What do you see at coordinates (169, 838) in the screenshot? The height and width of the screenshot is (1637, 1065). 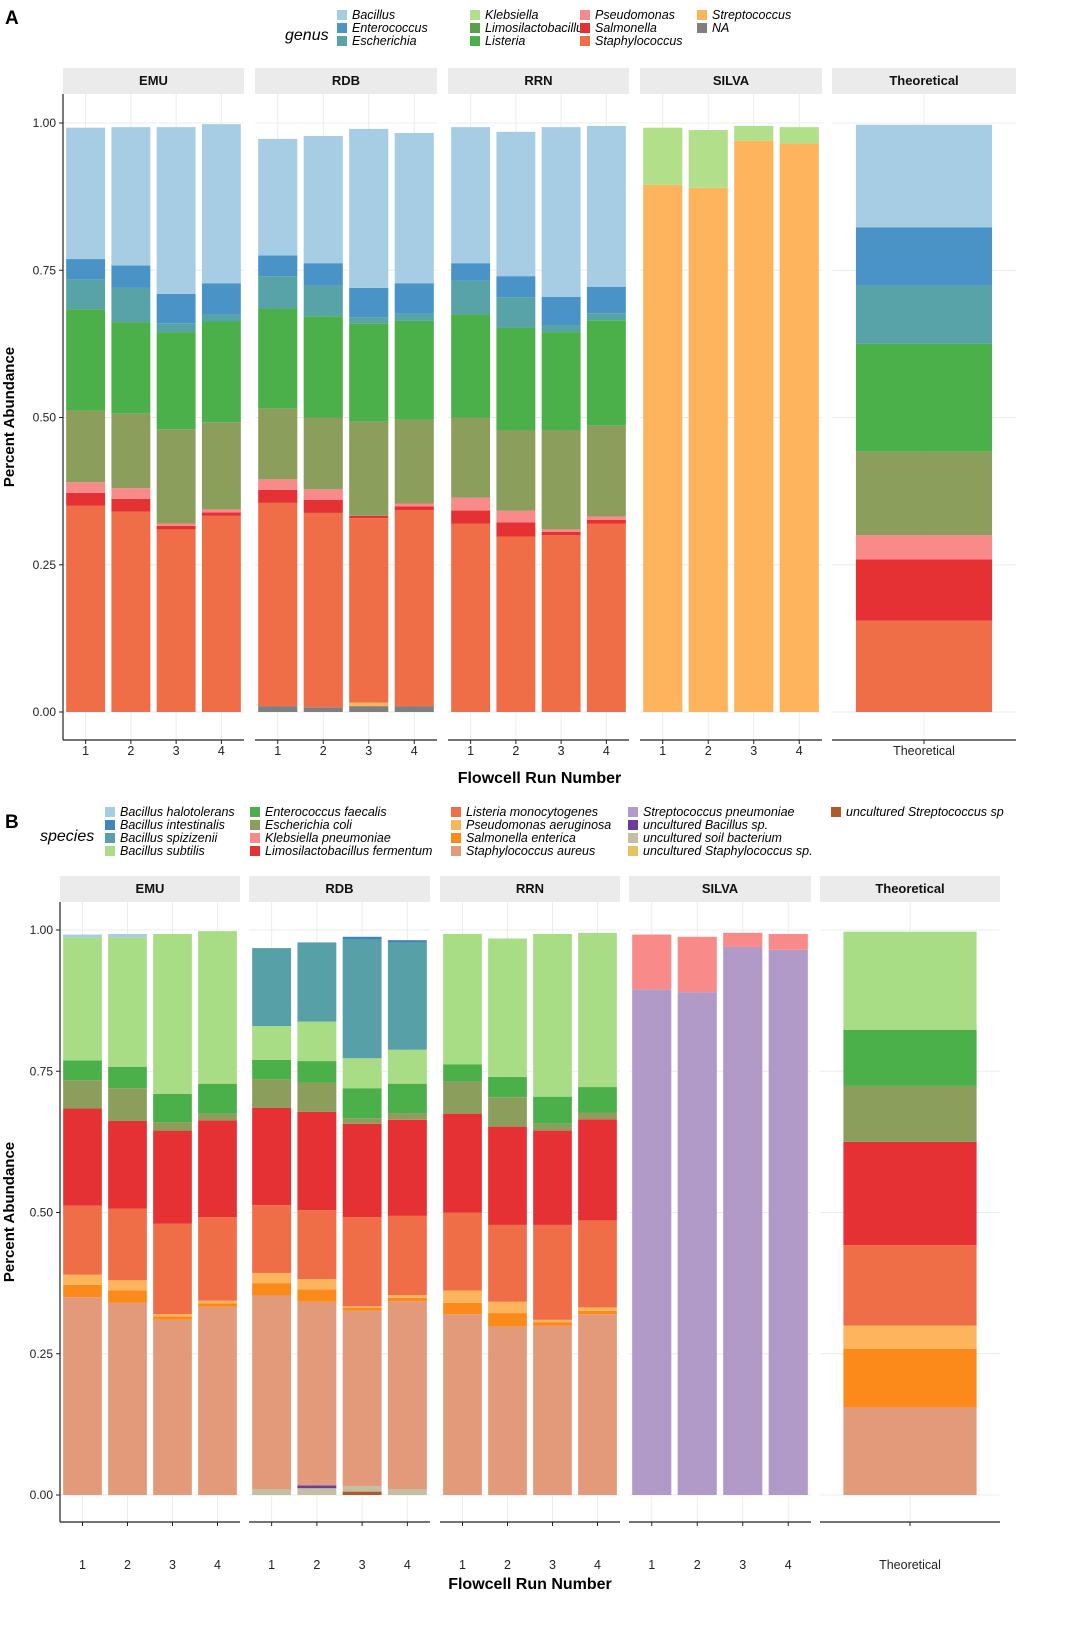 I see `legend-item-label: Bacillus spizizenii` at bounding box center [169, 838].